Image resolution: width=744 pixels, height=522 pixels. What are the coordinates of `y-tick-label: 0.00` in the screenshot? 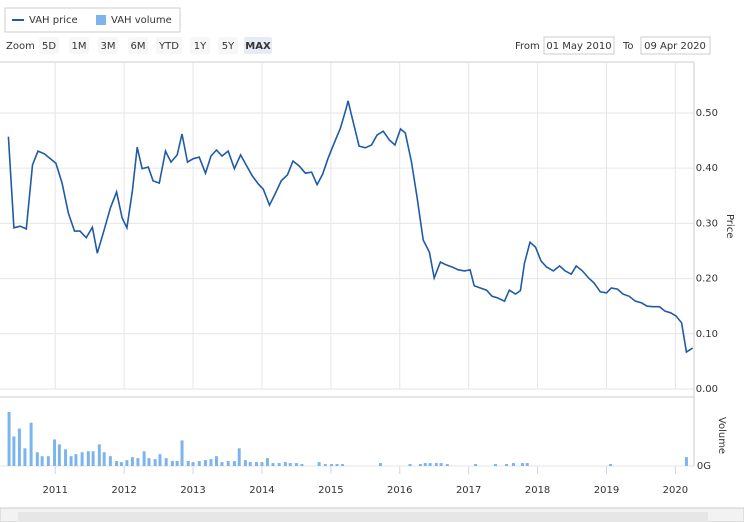 It's located at (707, 389).